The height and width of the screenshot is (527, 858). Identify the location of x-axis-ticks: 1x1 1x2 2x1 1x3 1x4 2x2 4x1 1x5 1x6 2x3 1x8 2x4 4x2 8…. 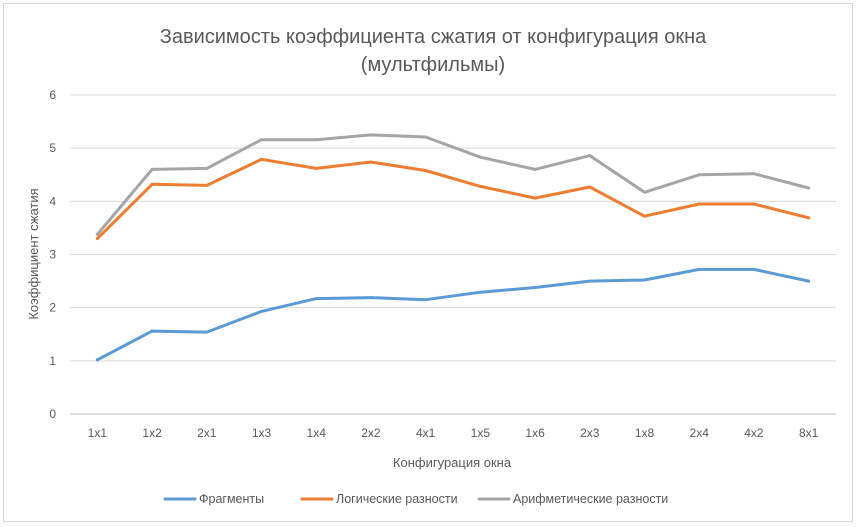
(453, 433).